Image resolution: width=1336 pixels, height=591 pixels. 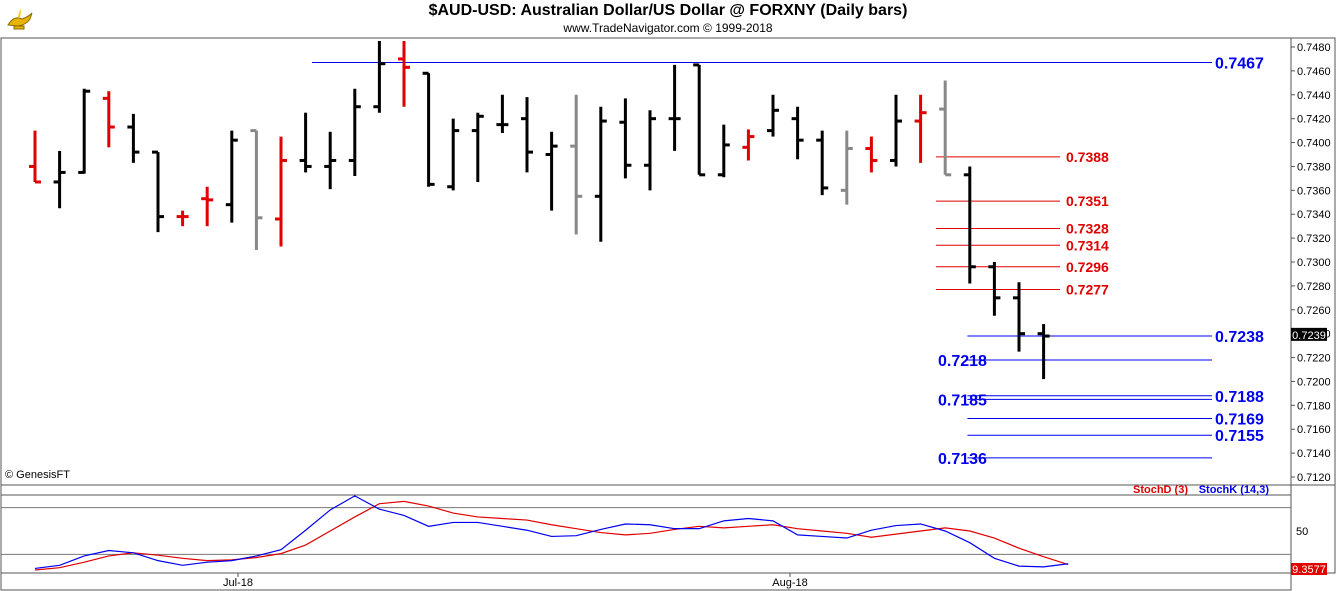 I want to click on red-level-label: 0.7277, so click(x=1087, y=289).